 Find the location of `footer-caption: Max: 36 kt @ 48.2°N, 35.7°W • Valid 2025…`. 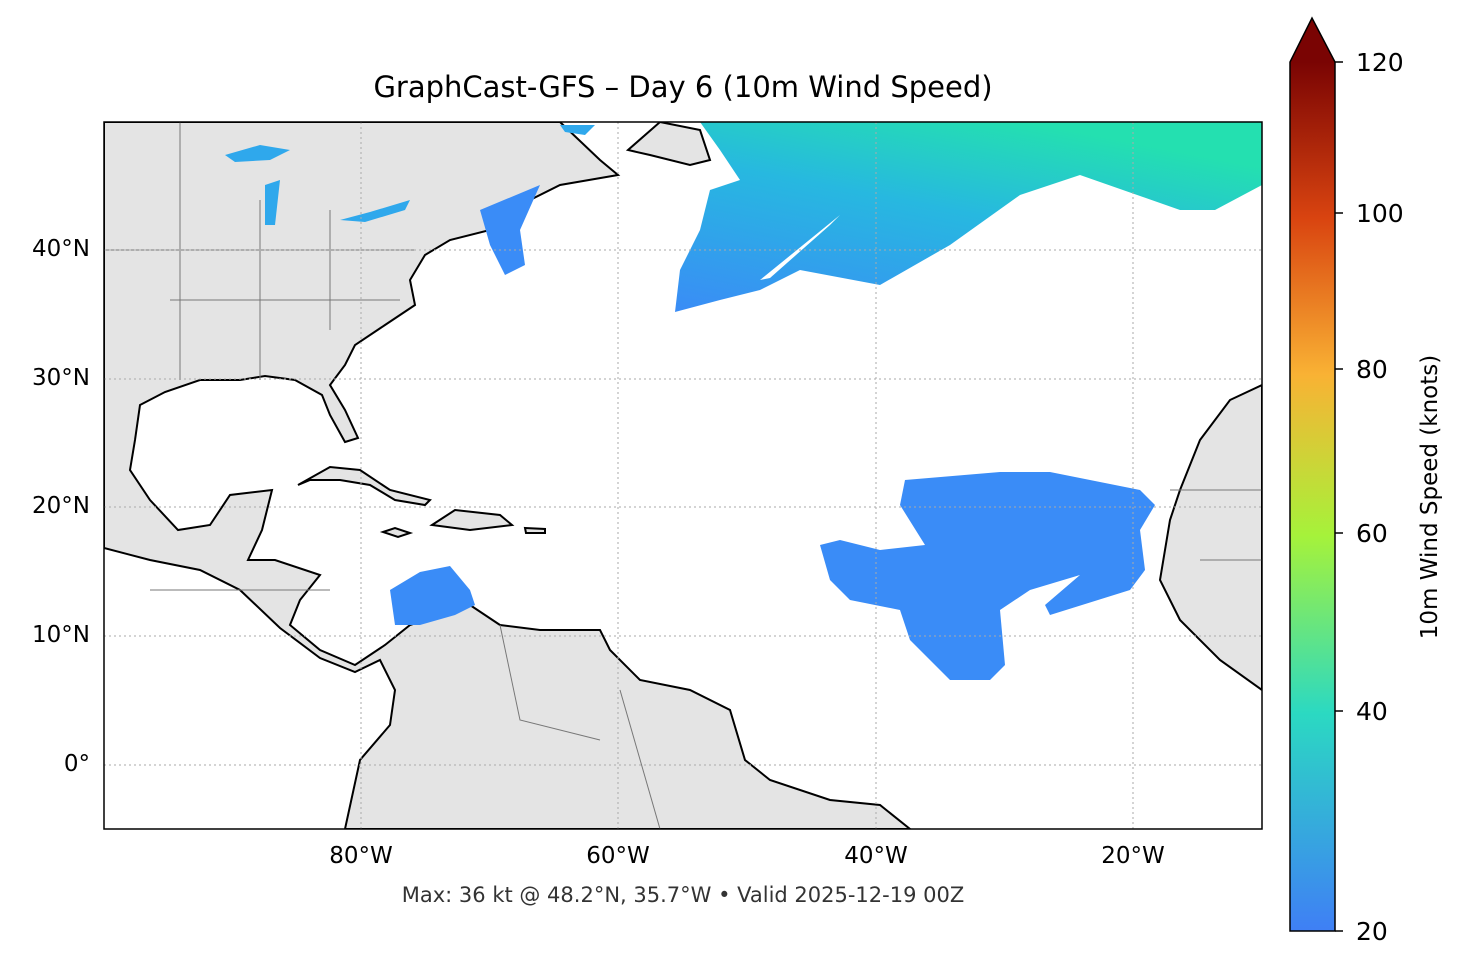

footer-caption: Max: 36 kt @ 48.2°N, 35.7°W • Valid 2025… is located at coordinates (683, 895).